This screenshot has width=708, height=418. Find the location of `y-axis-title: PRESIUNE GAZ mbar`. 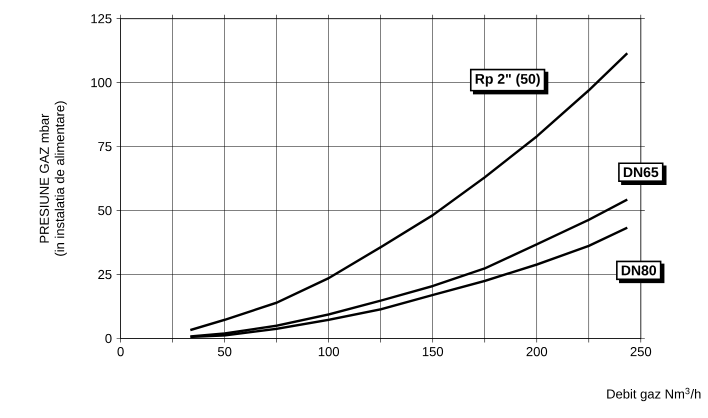

y-axis-title: PRESIUNE GAZ mbar is located at coordinates (44, 178).